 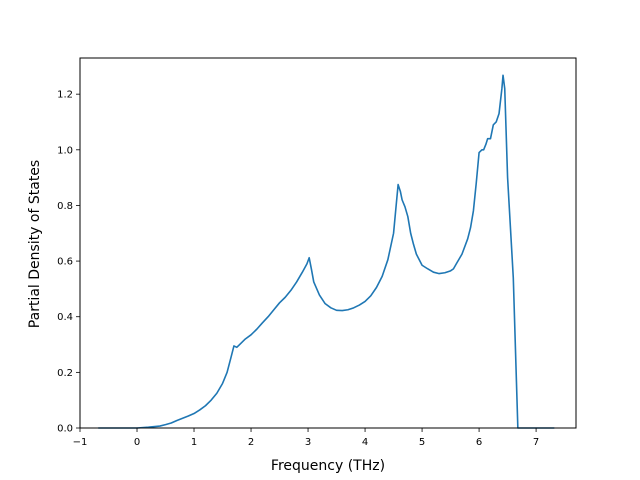 I want to click on x-tick-label: 4, so click(x=365, y=442).